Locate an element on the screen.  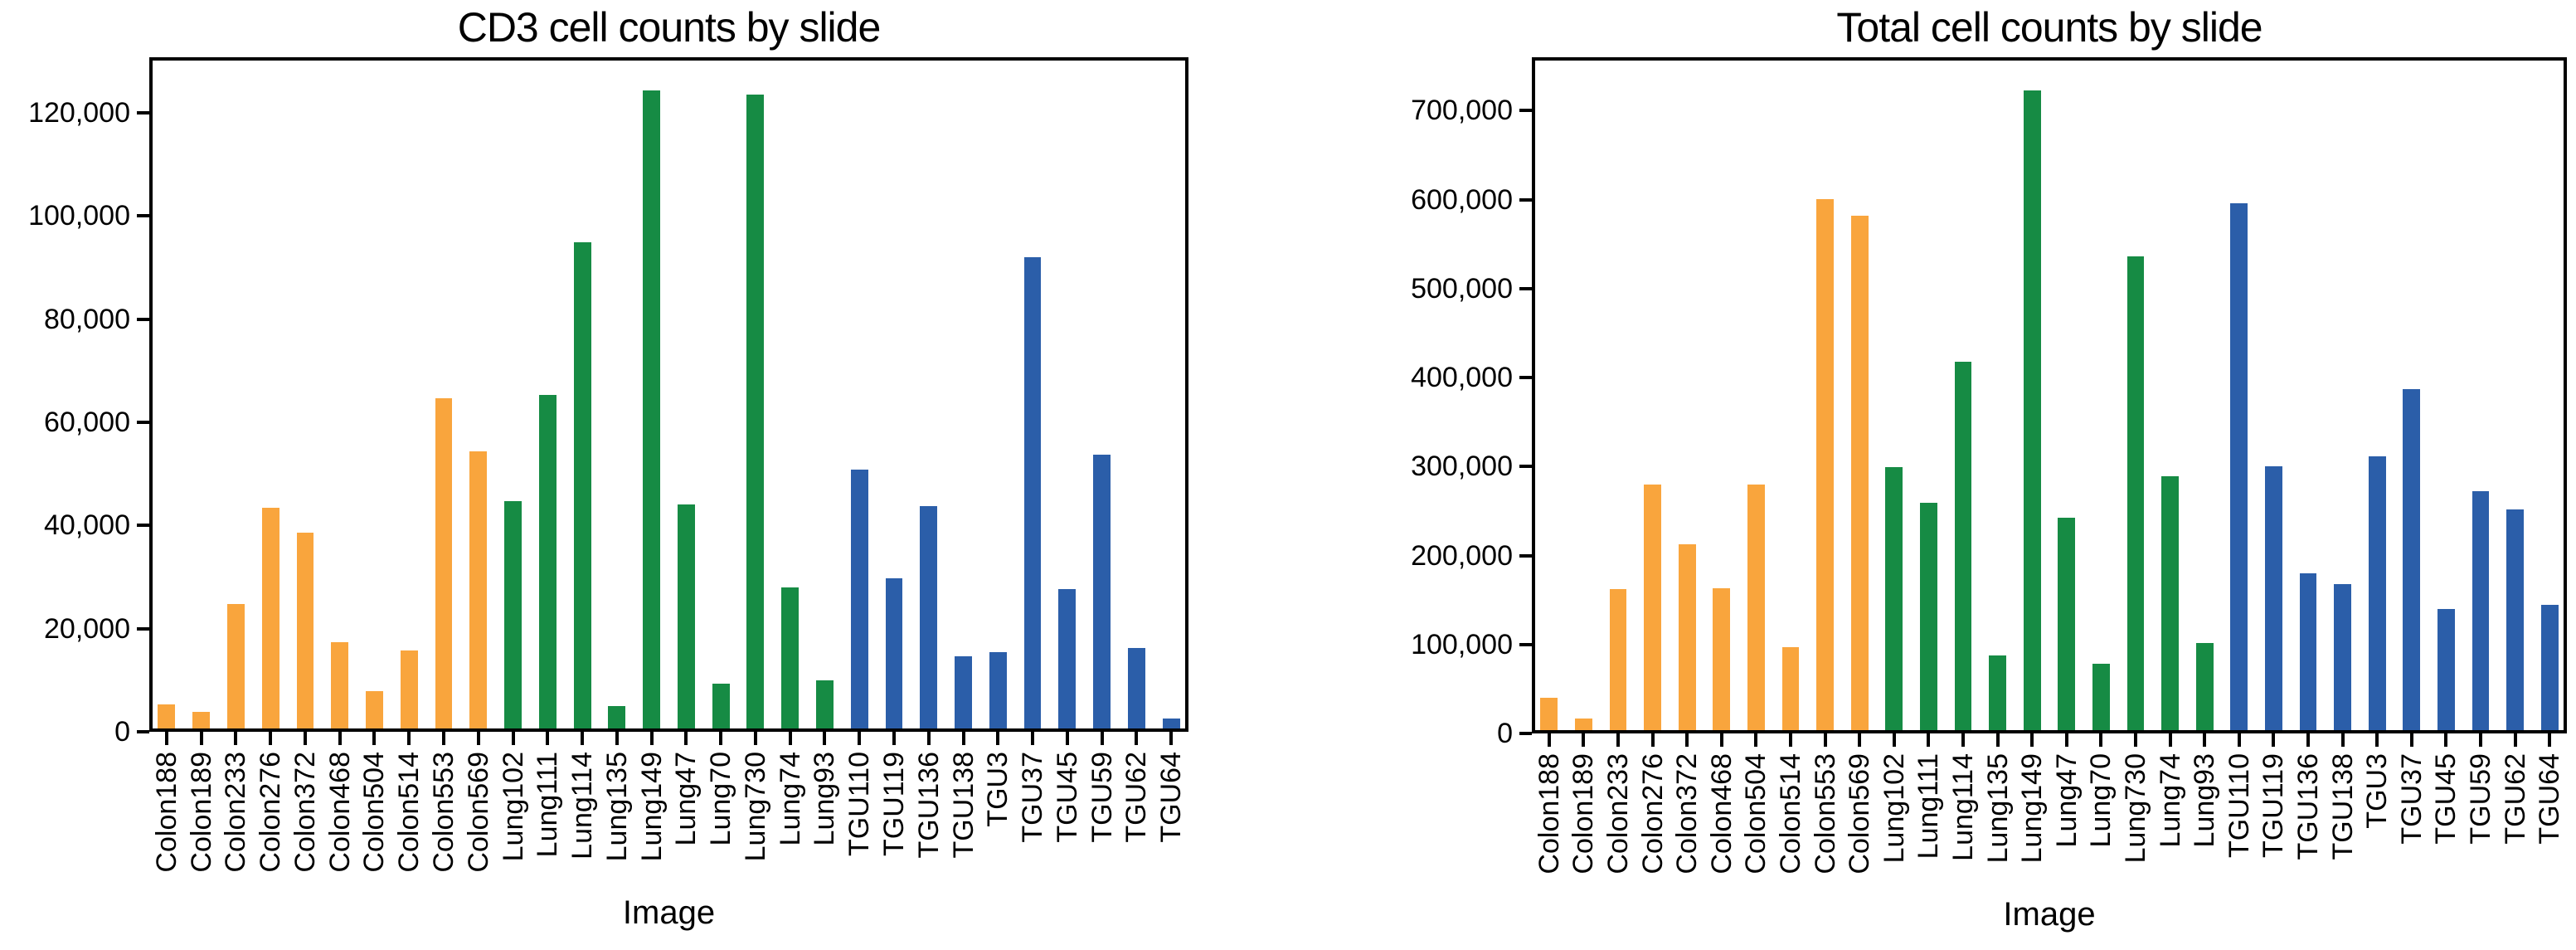
bar-TGU3 is located at coordinates (998, 692).